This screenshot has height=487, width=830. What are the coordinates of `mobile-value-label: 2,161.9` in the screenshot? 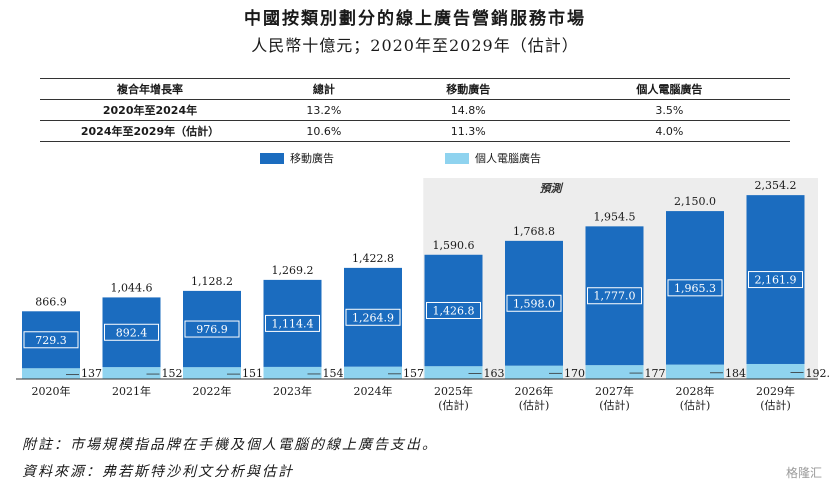 It's located at (776, 280).